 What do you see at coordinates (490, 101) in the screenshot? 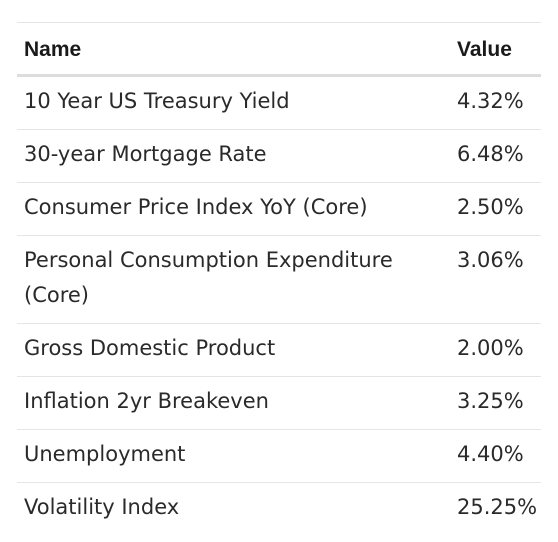
I see `indicator-value: 4.32%` at bounding box center [490, 101].